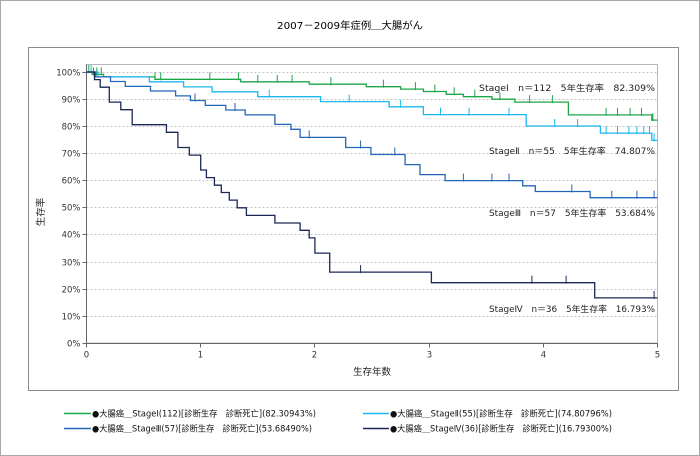 The height and width of the screenshot is (456, 700). I want to click on y-tick-label: 40%, so click(71, 236).